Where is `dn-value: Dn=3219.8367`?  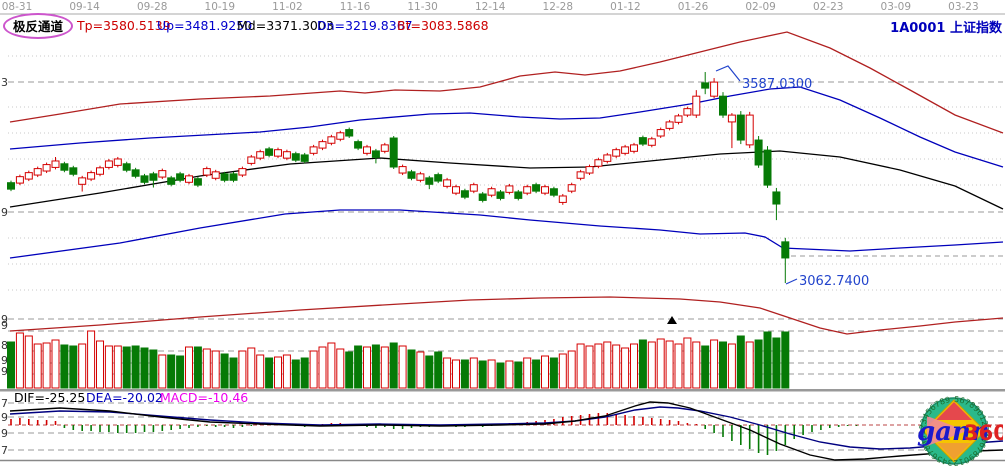 dn-value: Dn=3219.8367 is located at coordinates (365, 25).